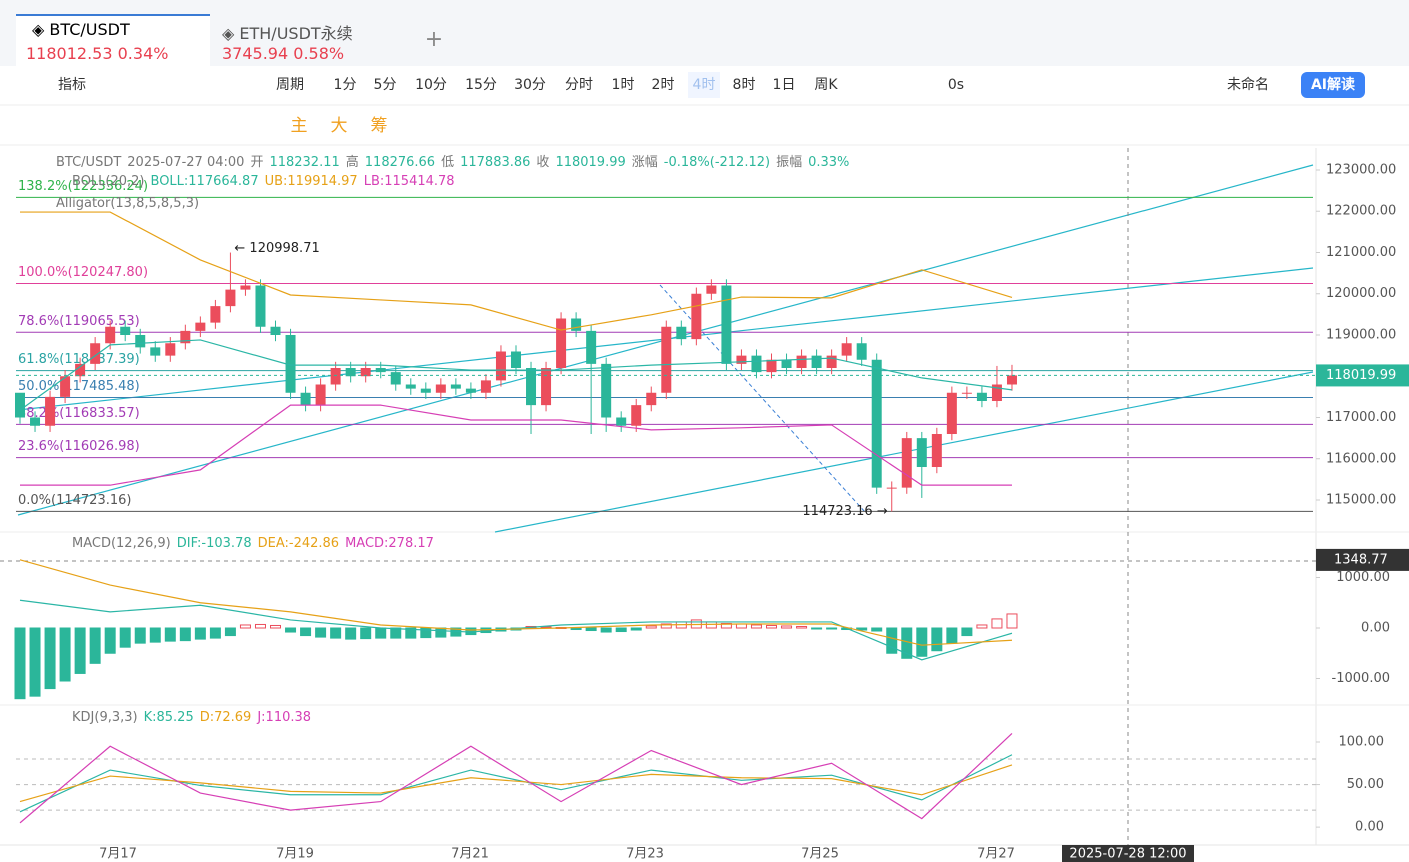  What do you see at coordinates (108, 181) in the screenshot?
I see `boll-title: BOLL(20,2)` at bounding box center [108, 181].